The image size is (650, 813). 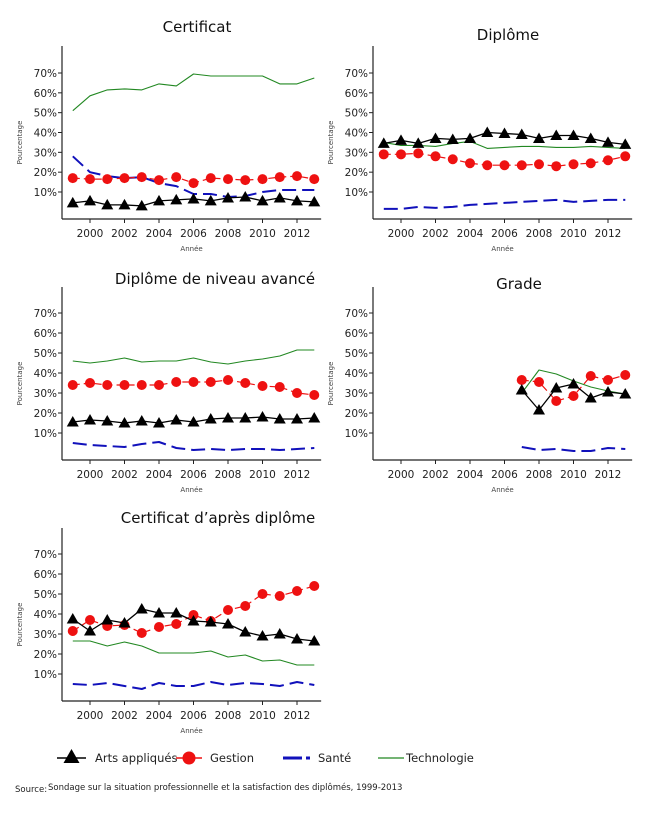 What do you see at coordinates (197, 27) in the screenshot?
I see `panel-title: Certificat` at bounding box center [197, 27].